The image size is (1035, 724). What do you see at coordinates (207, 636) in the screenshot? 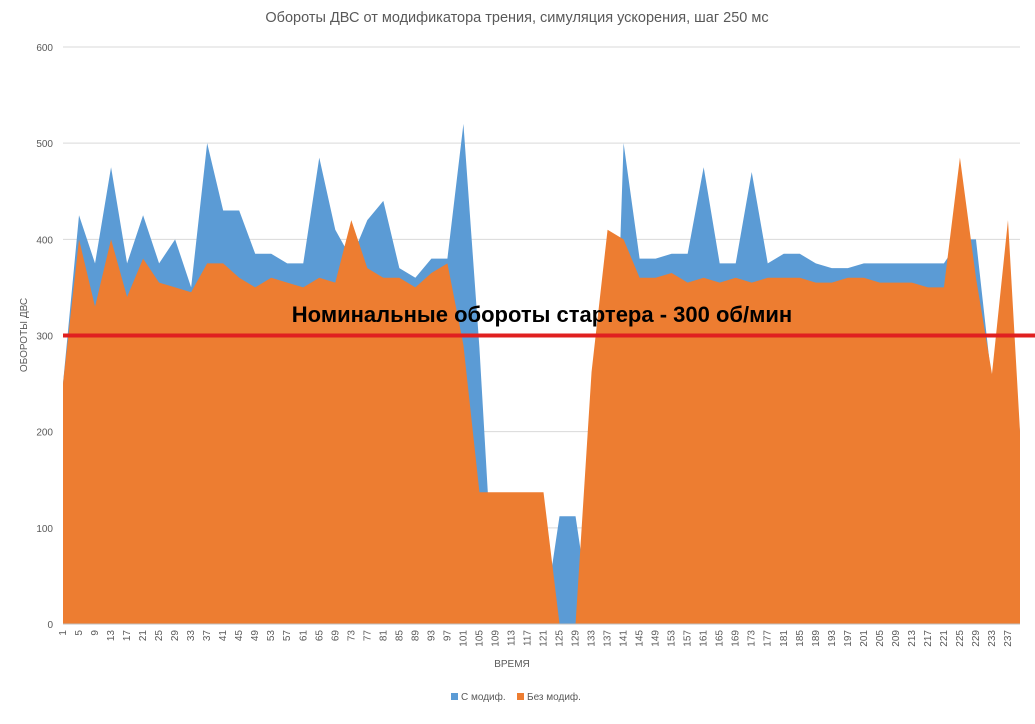
I see `x-tick-label: 37` at bounding box center [207, 636].